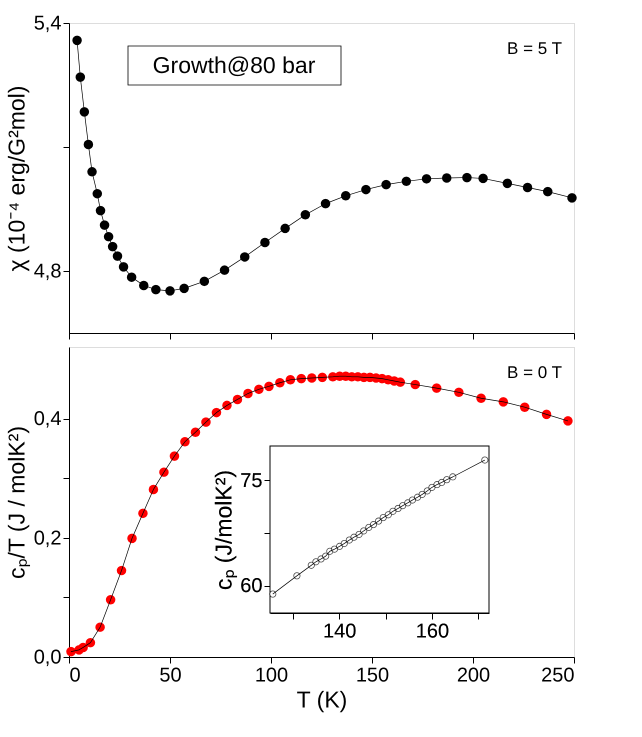  What do you see at coordinates (48, 657) in the screenshot?
I see `y-tick-label: 0,0` at bounding box center [48, 657].